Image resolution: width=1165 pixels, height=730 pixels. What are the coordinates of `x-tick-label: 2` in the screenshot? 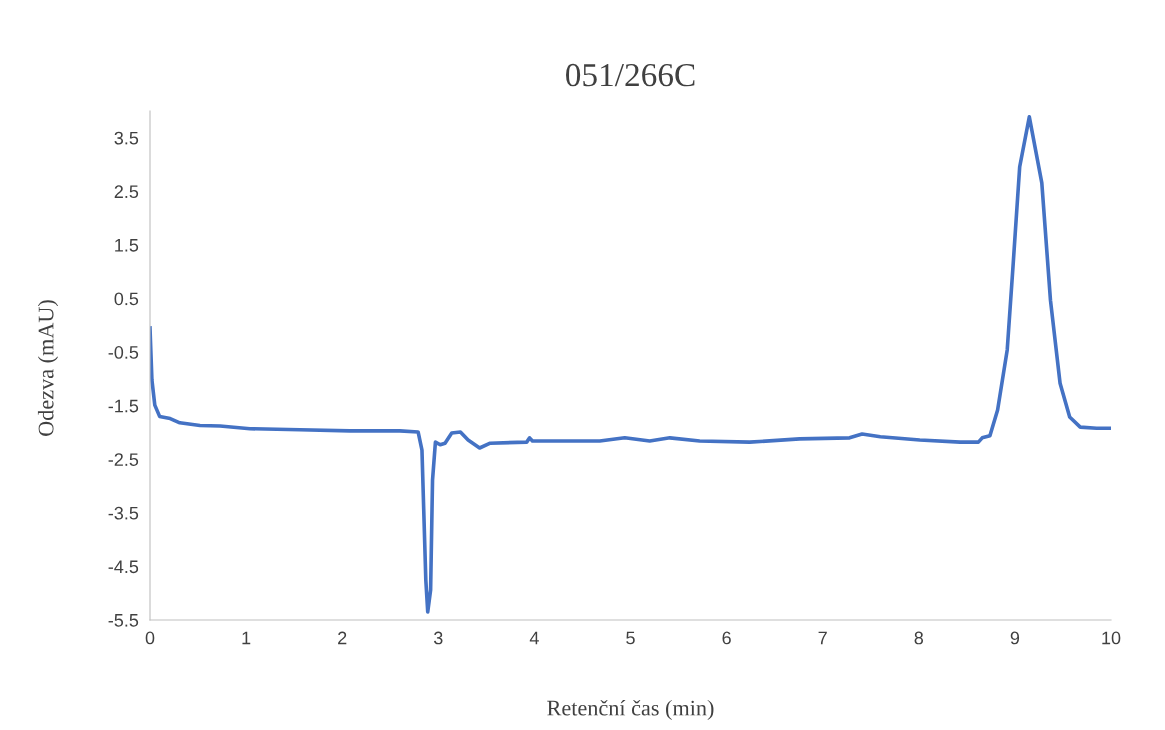 It's located at (342, 638).